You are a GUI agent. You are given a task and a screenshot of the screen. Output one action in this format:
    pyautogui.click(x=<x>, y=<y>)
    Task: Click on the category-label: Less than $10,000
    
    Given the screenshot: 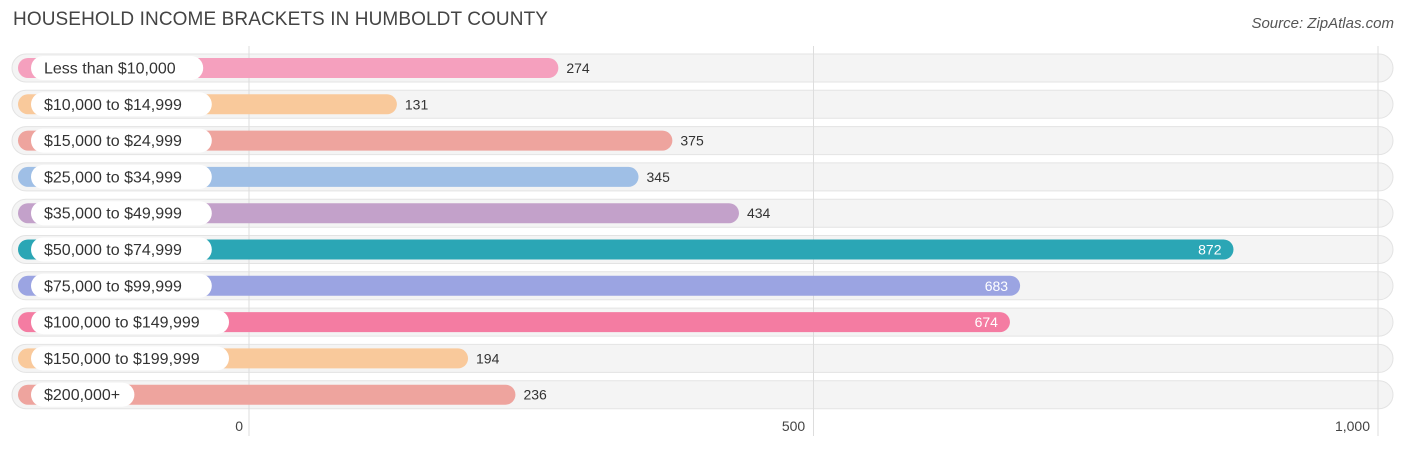 What is the action you would take?
    pyautogui.click(x=110, y=69)
    